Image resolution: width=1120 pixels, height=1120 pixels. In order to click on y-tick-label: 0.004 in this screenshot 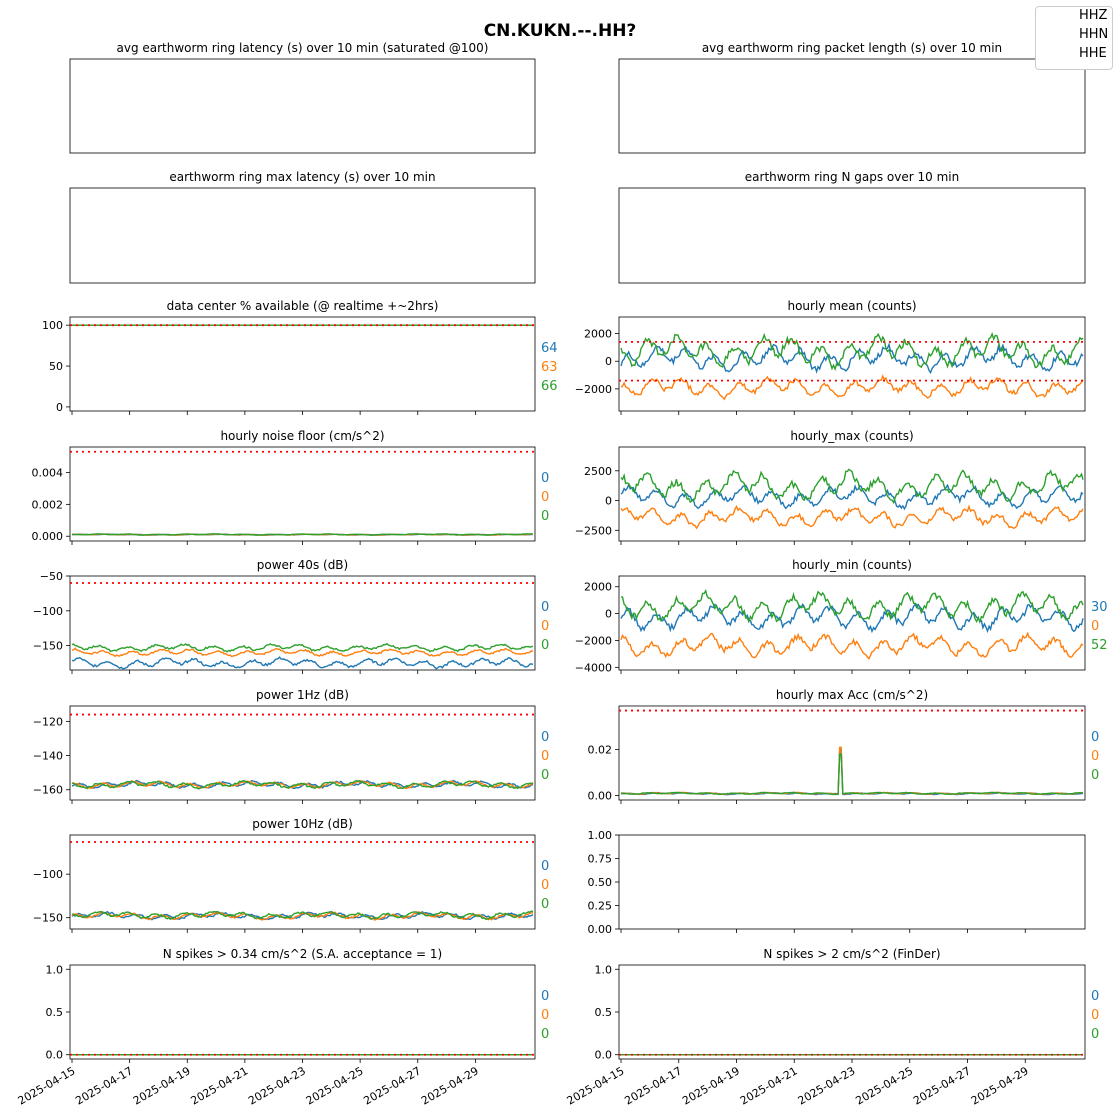, I will do `click(48, 472)`.